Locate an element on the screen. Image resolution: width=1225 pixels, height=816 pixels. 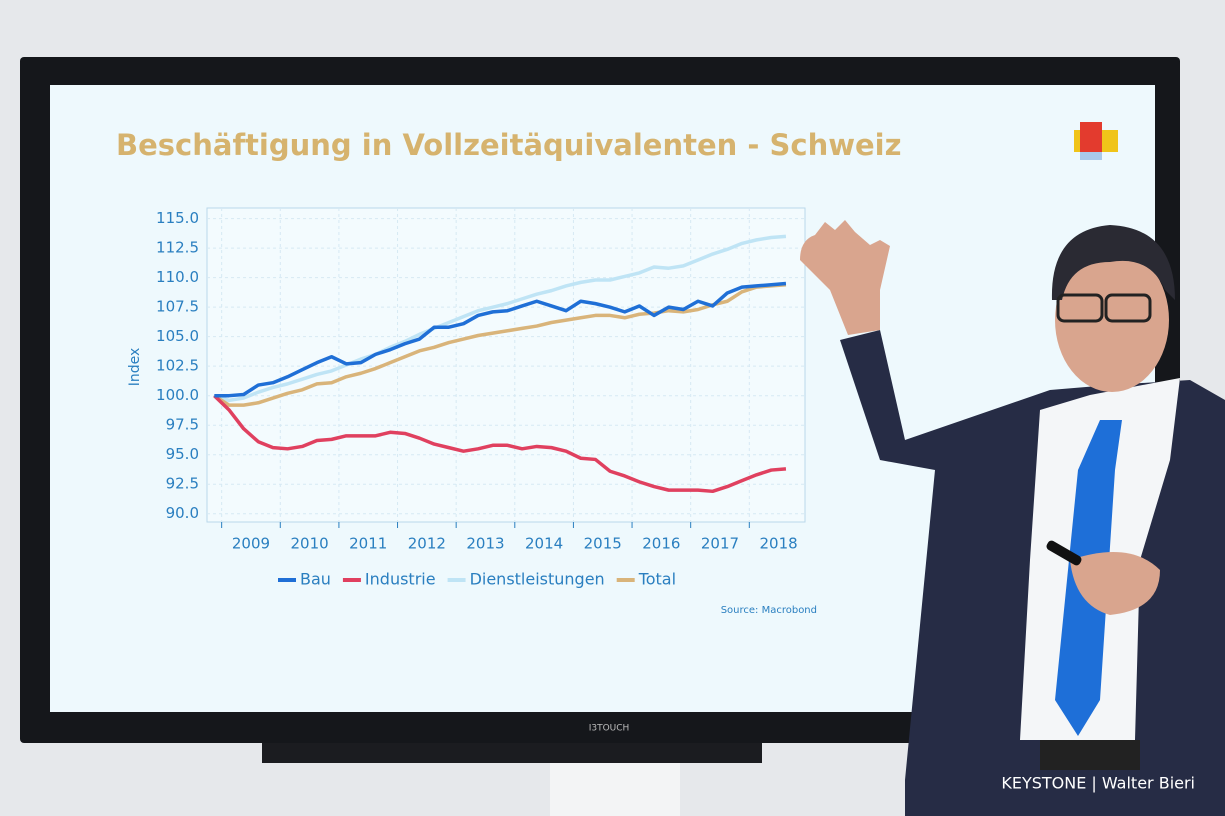
y-axis-label: Index is located at coordinates (135, 367).